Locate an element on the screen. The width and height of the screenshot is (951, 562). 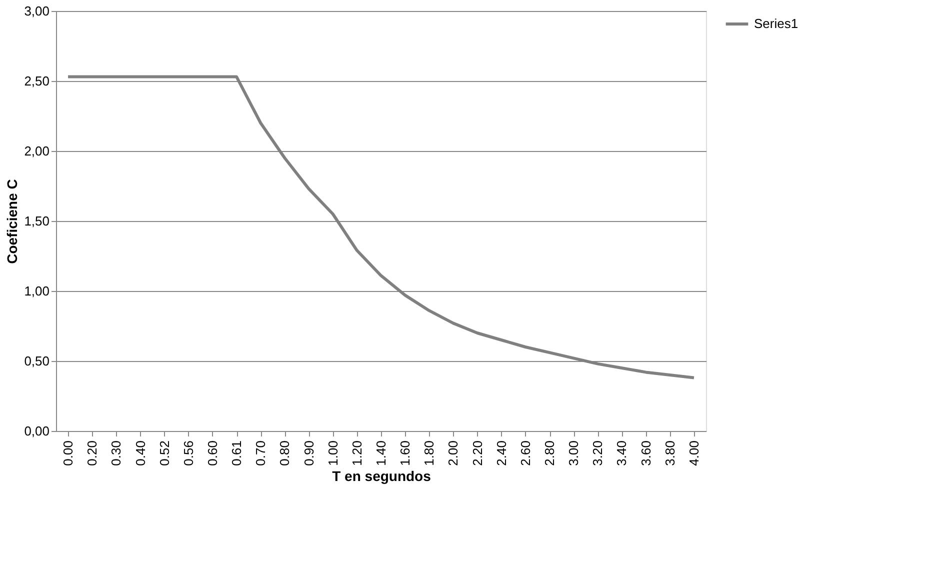
x-tick-label: 0.61 is located at coordinates (236, 453).